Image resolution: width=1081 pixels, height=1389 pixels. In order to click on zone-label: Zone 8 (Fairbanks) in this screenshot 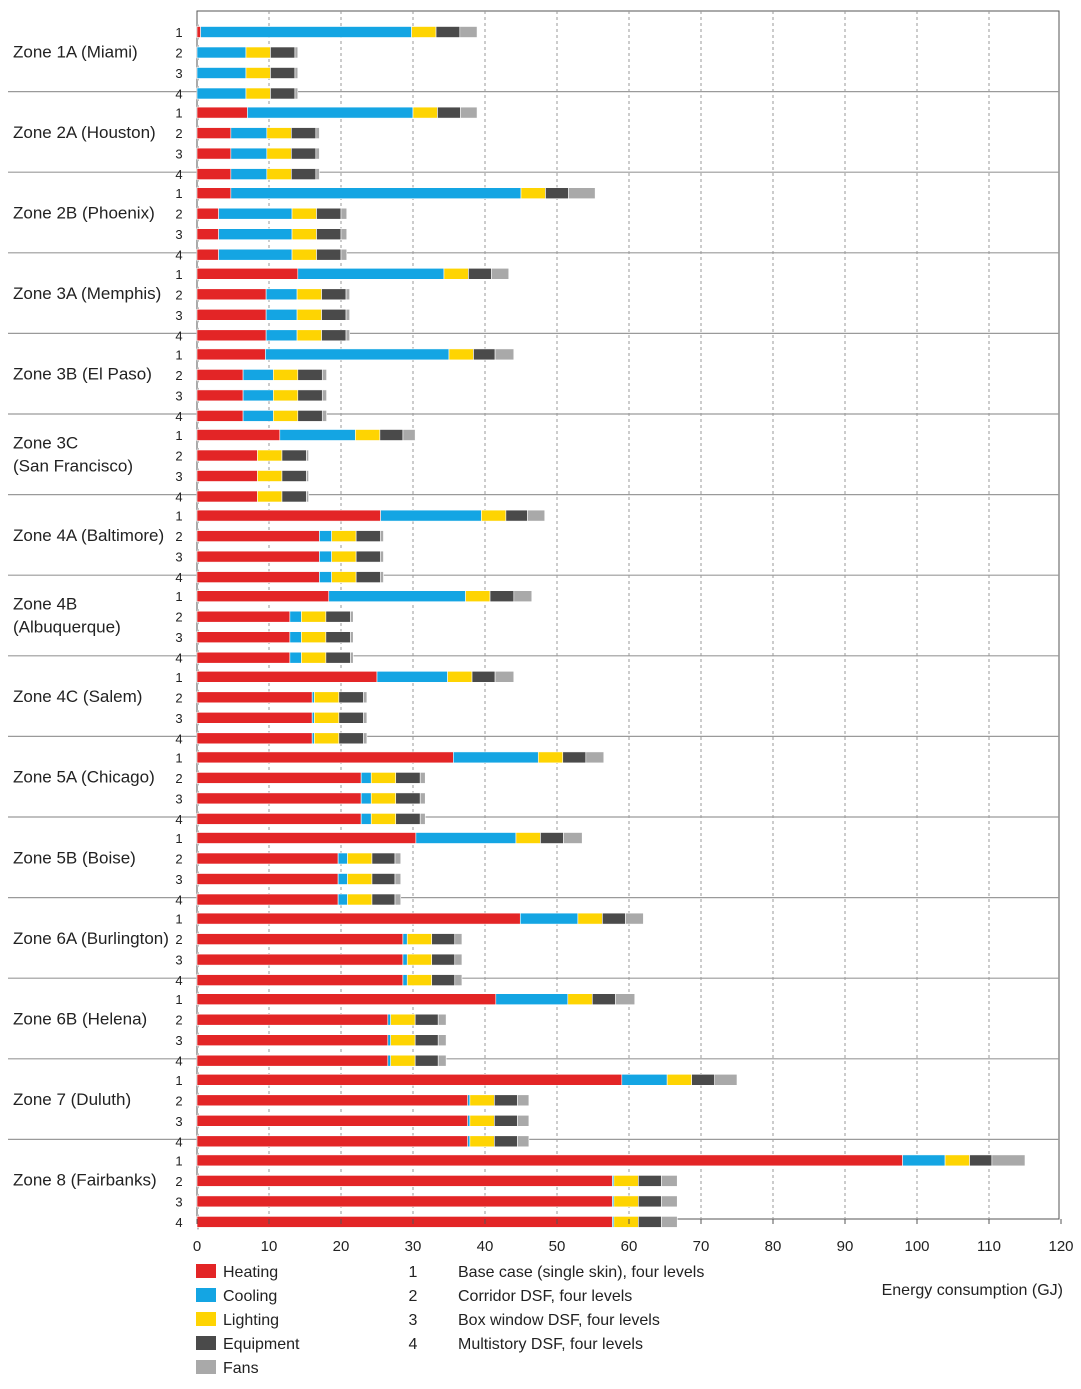, I will do `click(85, 1180)`.